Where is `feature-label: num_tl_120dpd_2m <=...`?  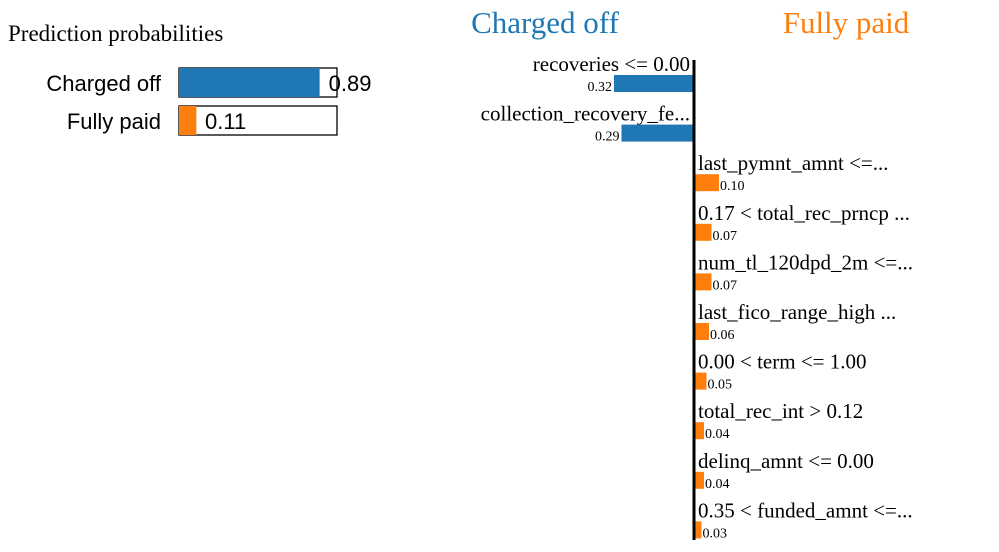 feature-label: num_tl_120dpd_2m <=... is located at coordinates (805, 262).